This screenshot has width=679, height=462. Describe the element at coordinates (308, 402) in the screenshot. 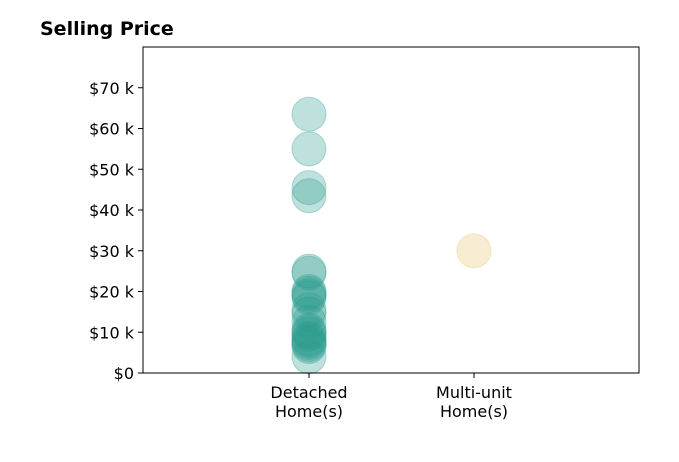

I see `x-tick-label: Detached Home(s)` at that location.